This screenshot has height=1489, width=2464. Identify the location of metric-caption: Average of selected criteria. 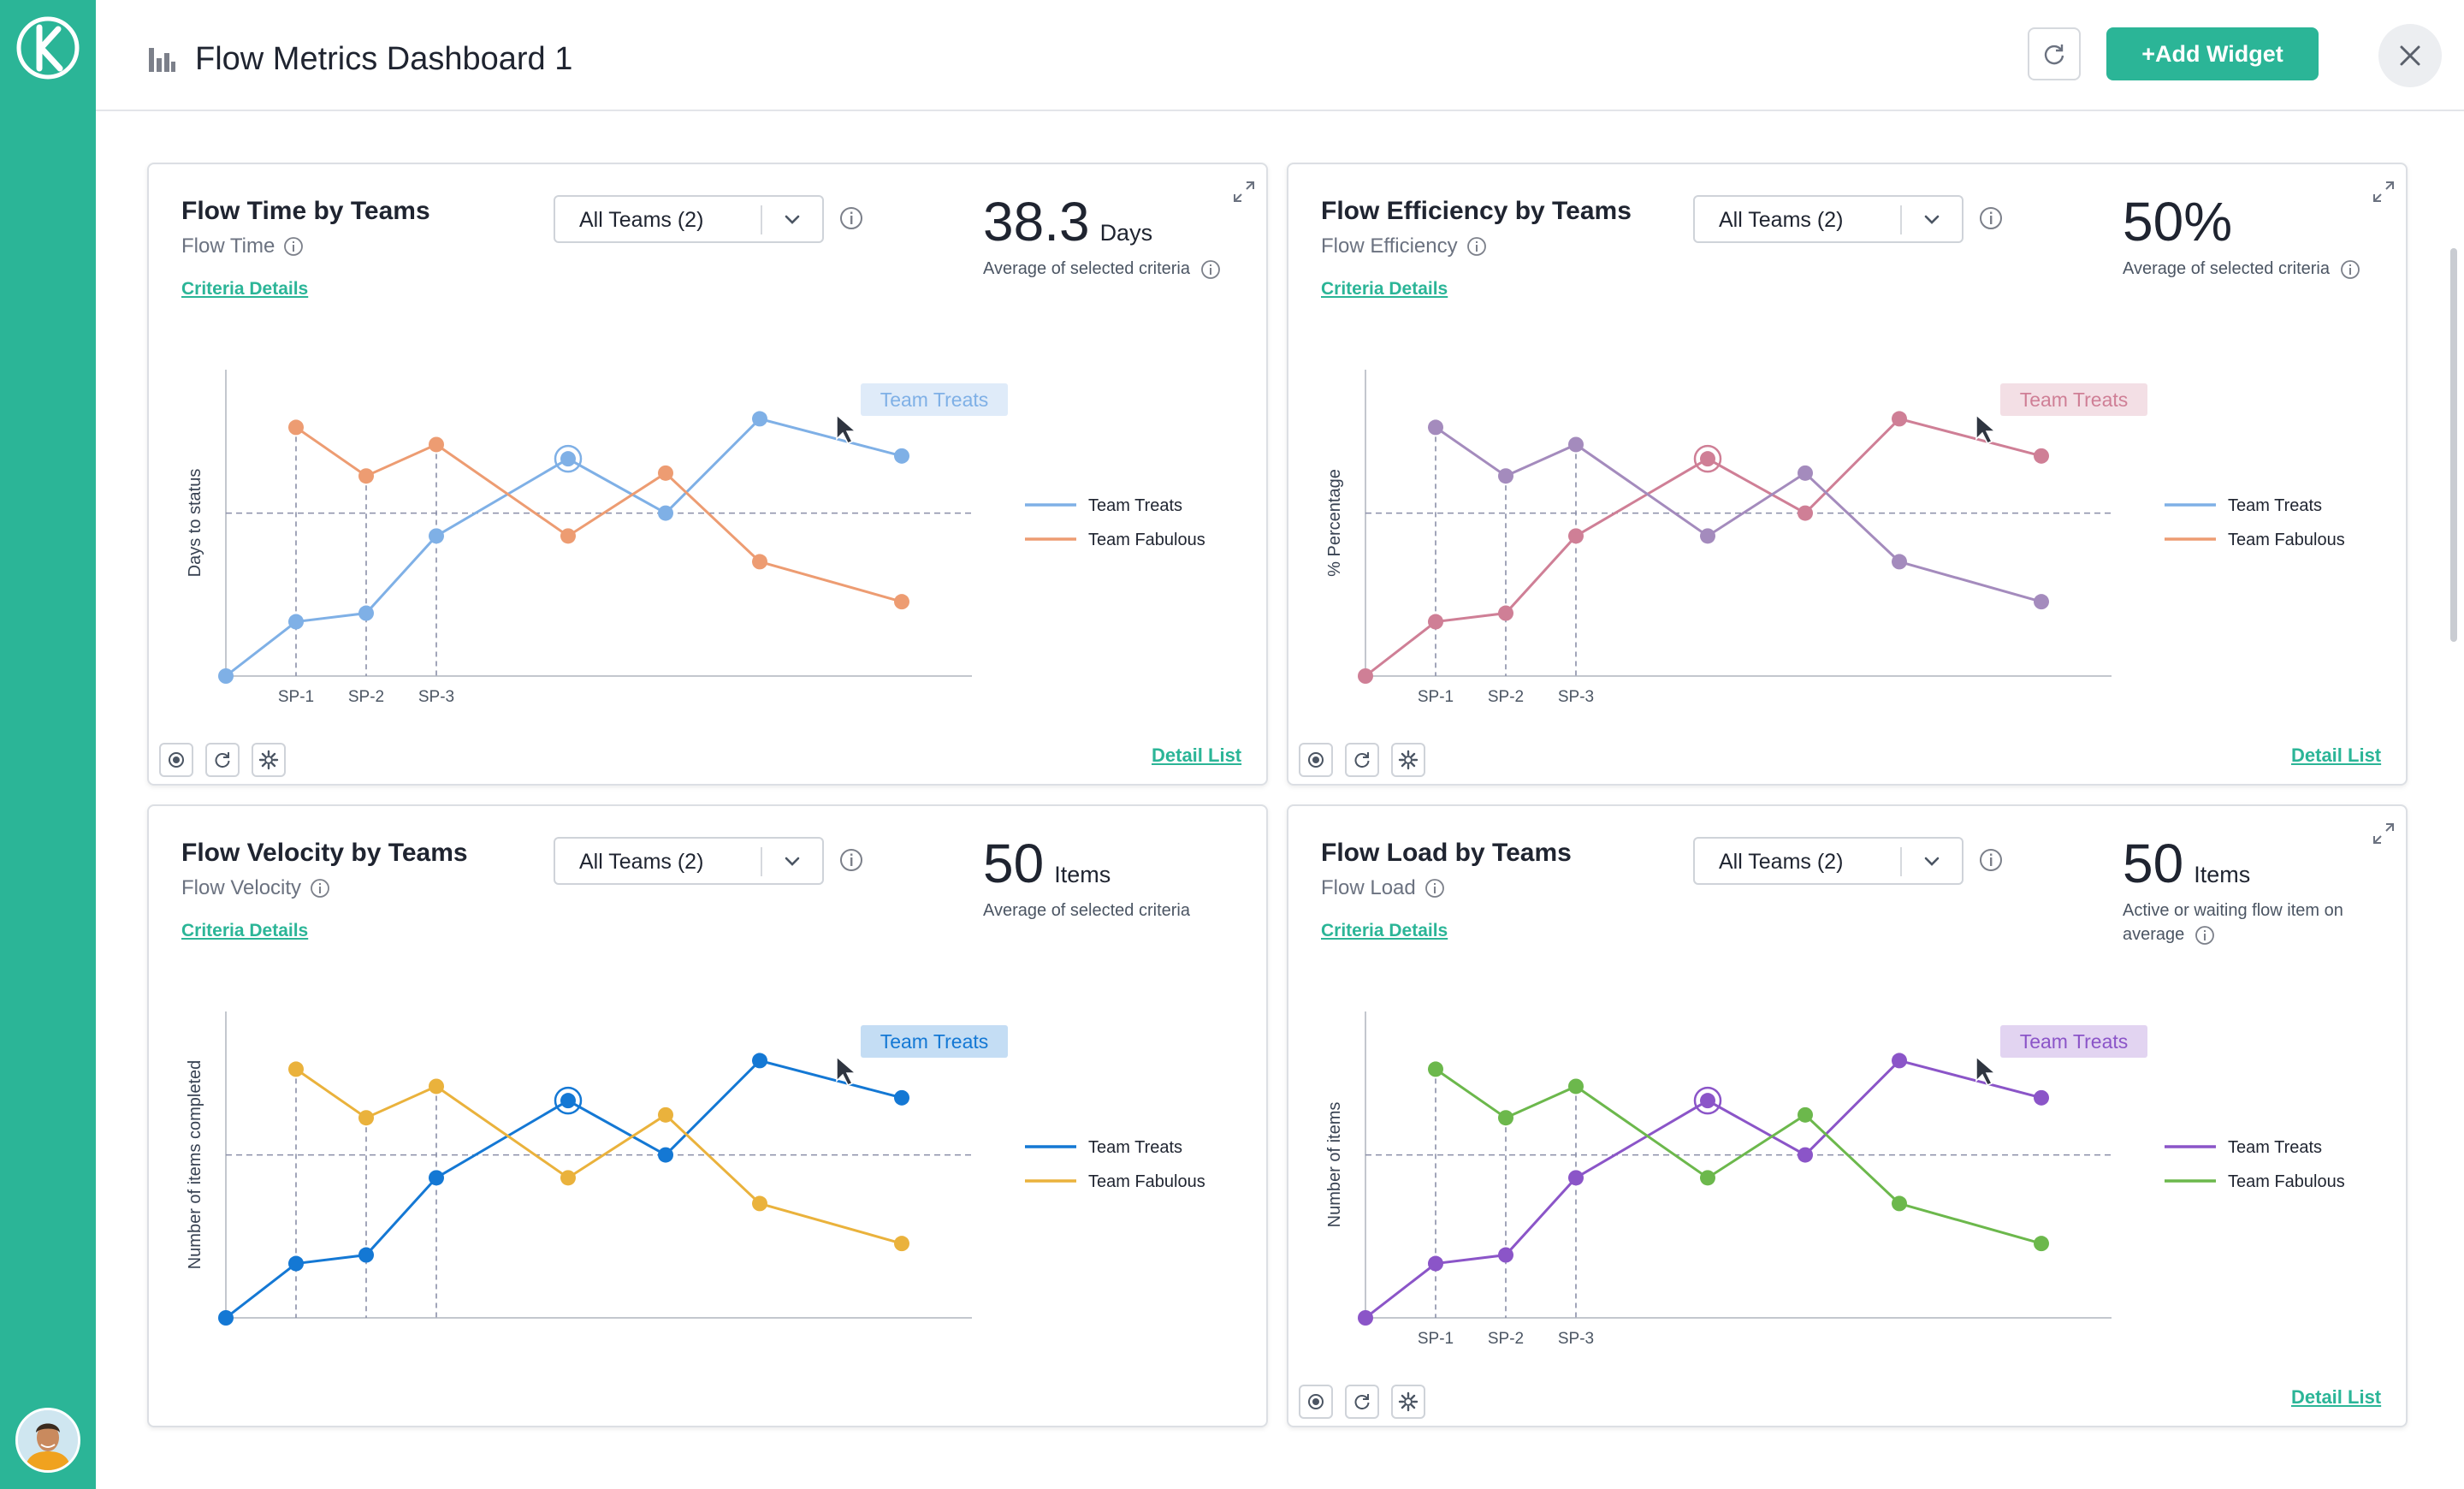
(2264, 269).